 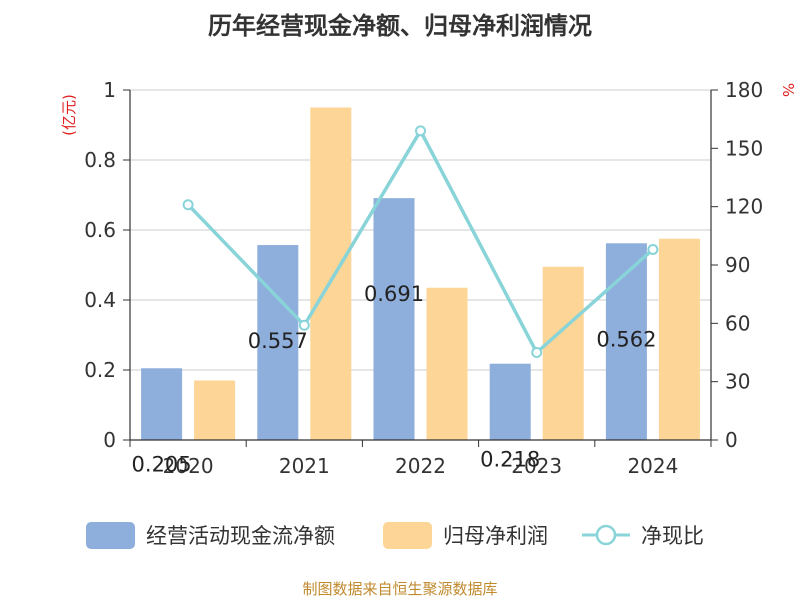 I want to click on y2-tick-label: 120, so click(x=744, y=207).